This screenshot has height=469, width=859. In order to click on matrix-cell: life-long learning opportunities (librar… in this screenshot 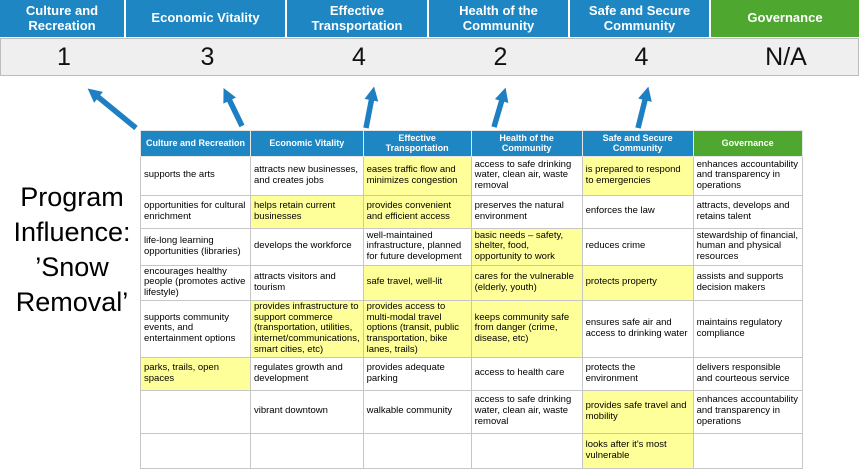, I will do `click(195, 246)`.